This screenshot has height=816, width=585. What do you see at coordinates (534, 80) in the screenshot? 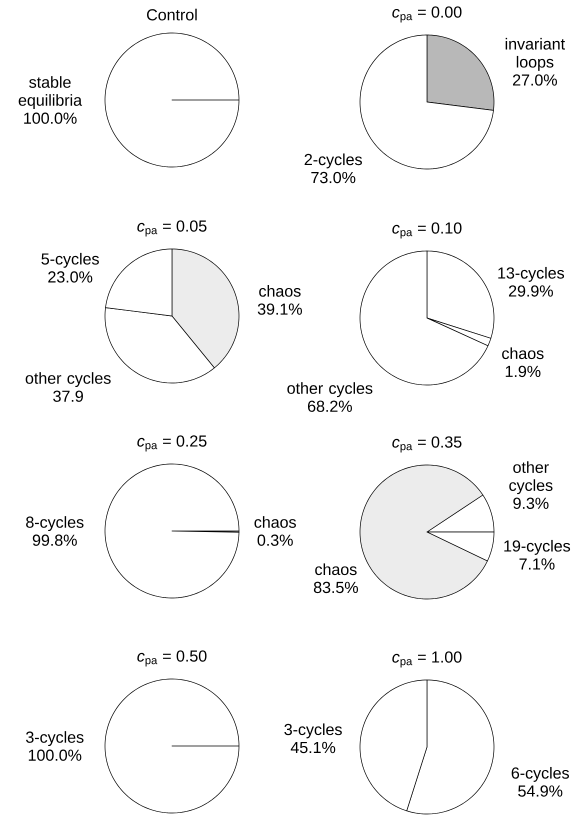
I see `data-label: 27.0%` at bounding box center [534, 80].